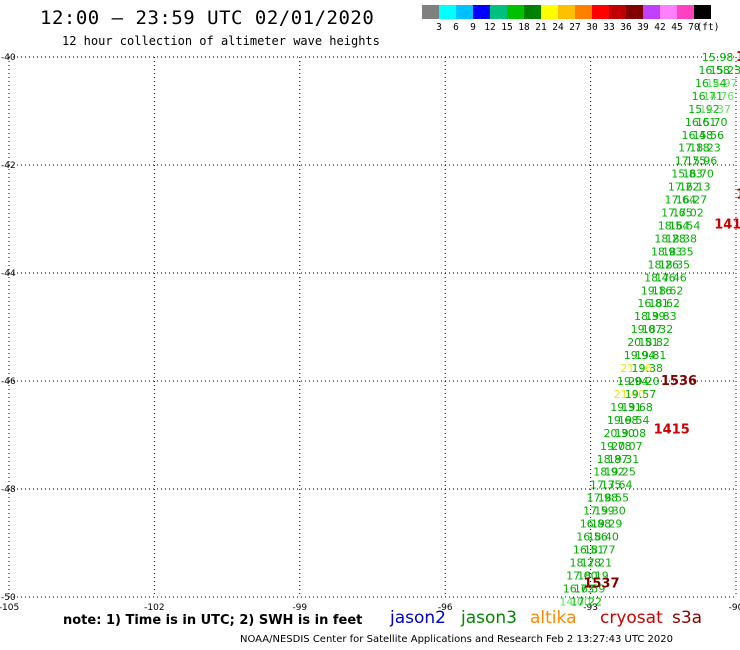 Image resolution: width=740 pixels, height=650 pixels. I want to click on wave-height-value: 19.68, so click(623, 420).